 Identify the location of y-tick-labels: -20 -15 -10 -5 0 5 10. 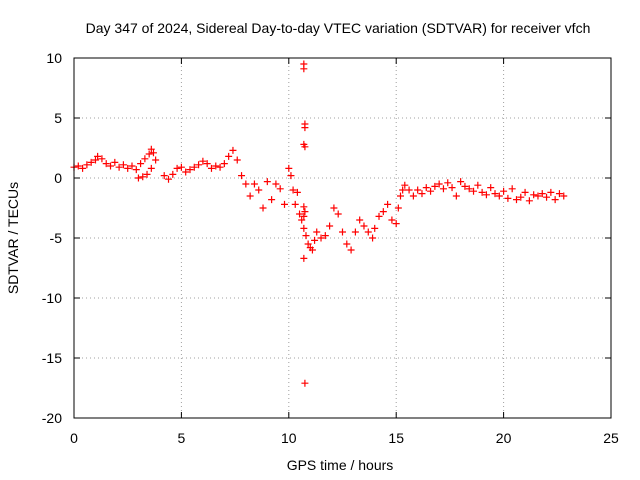
(52, 238).